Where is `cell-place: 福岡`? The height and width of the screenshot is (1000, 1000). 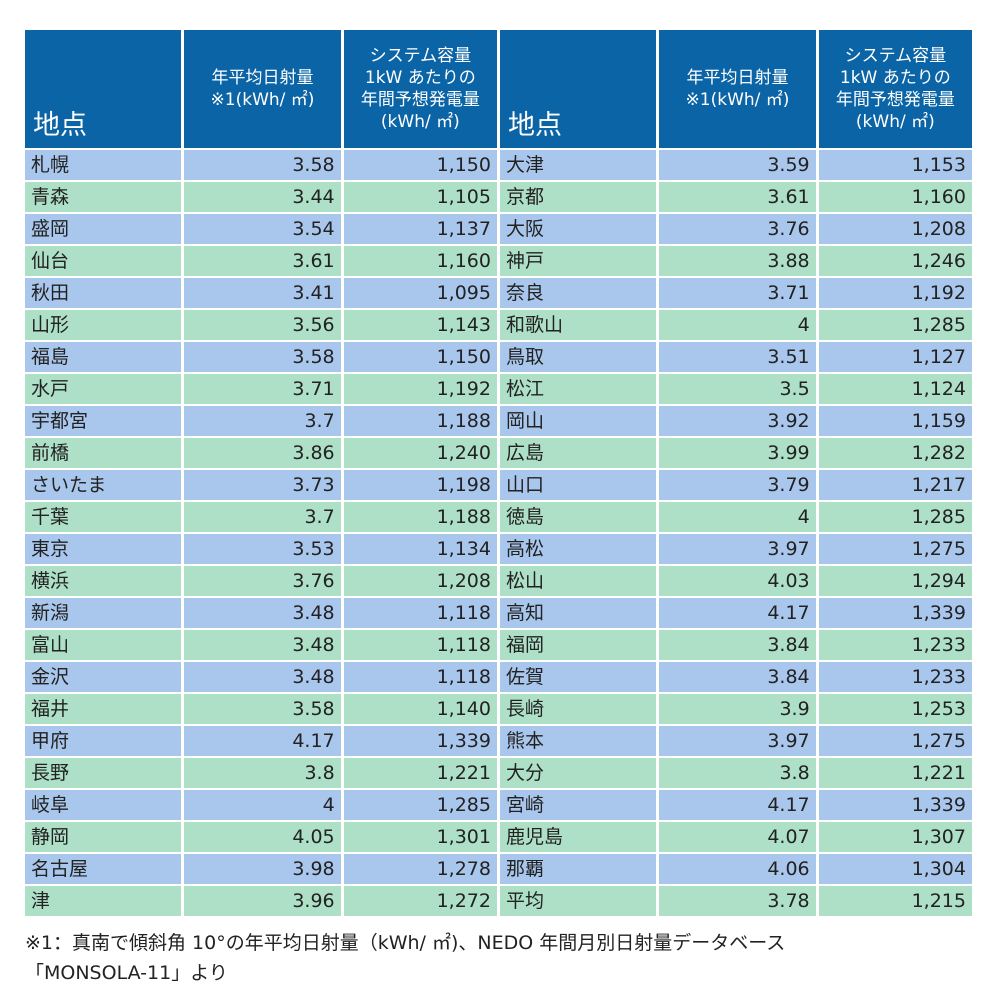
cell-place: 福岡 is located at coordinates (578, 645).